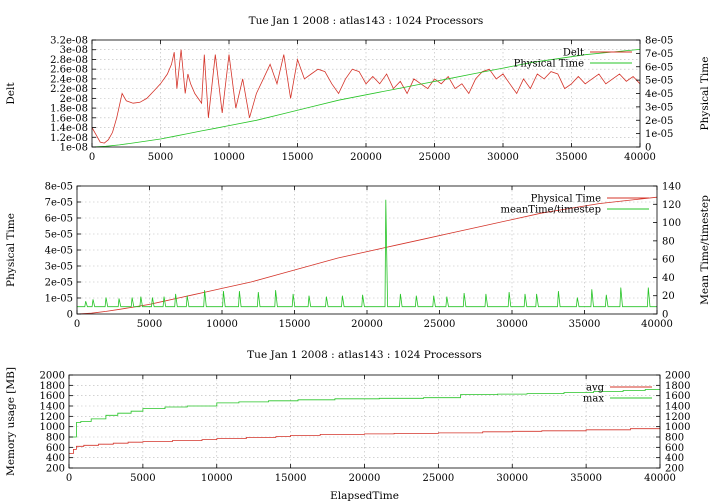 The height and width of the screenshot is (504, 720). I want to click on y2-tick-label: 200, so click(674, 469).